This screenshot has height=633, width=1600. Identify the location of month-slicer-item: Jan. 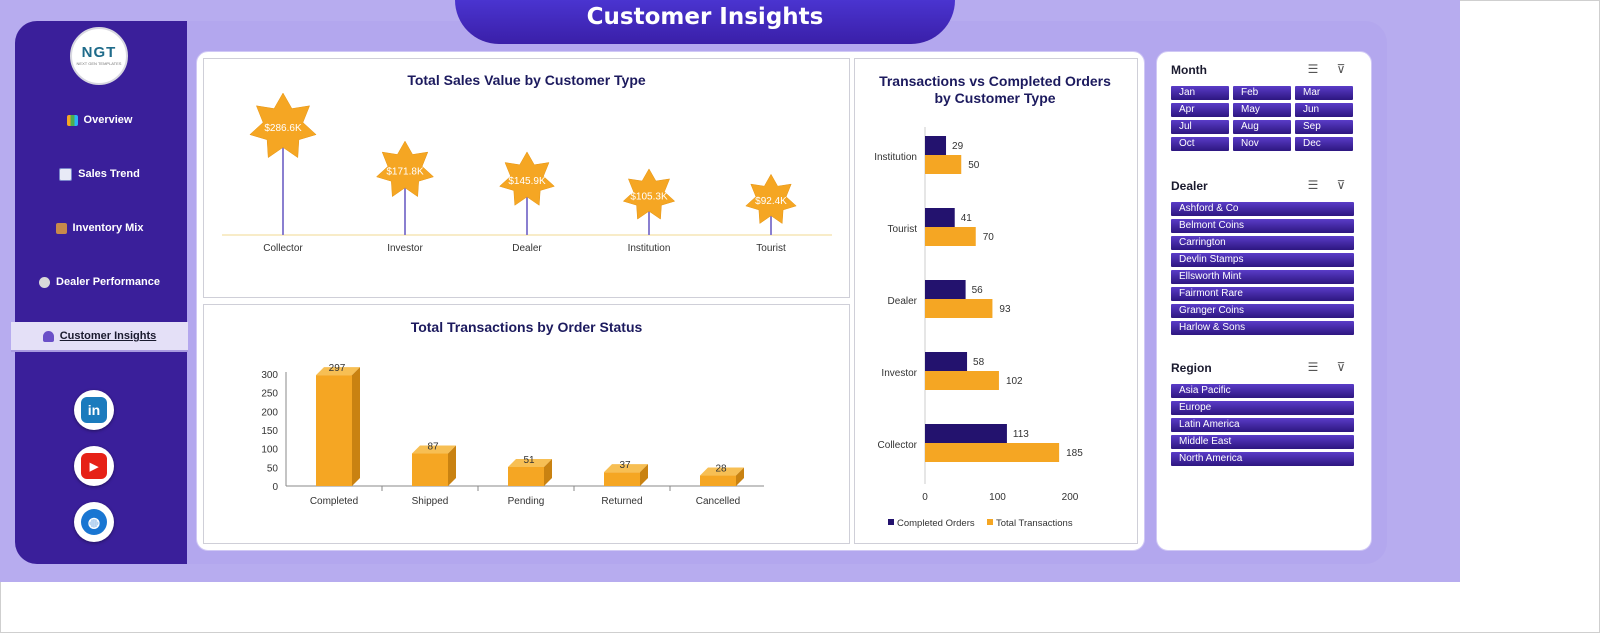
(1200, 93).